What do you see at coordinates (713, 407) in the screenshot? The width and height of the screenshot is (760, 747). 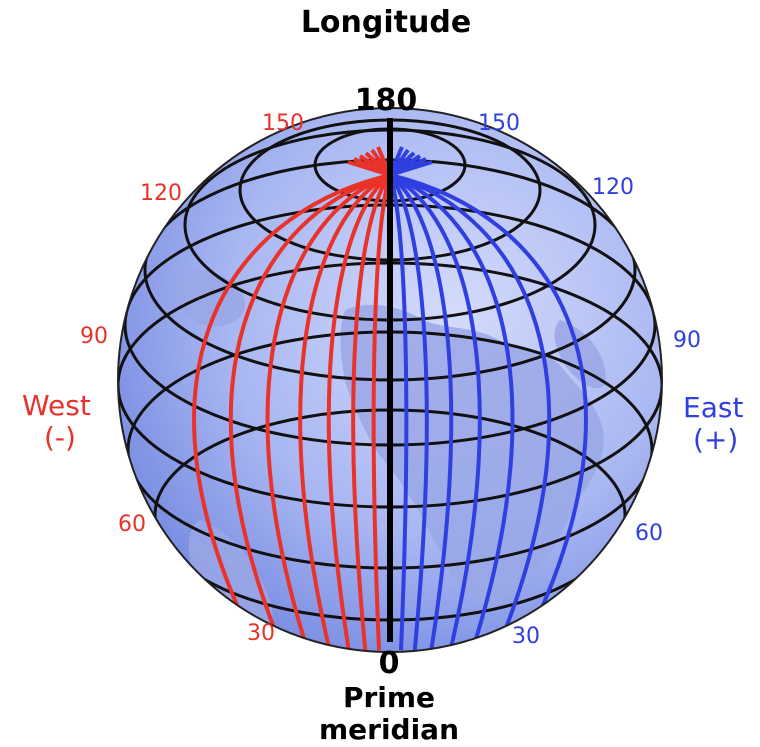 I see `east-label: East` at bounding box center [713, 407].